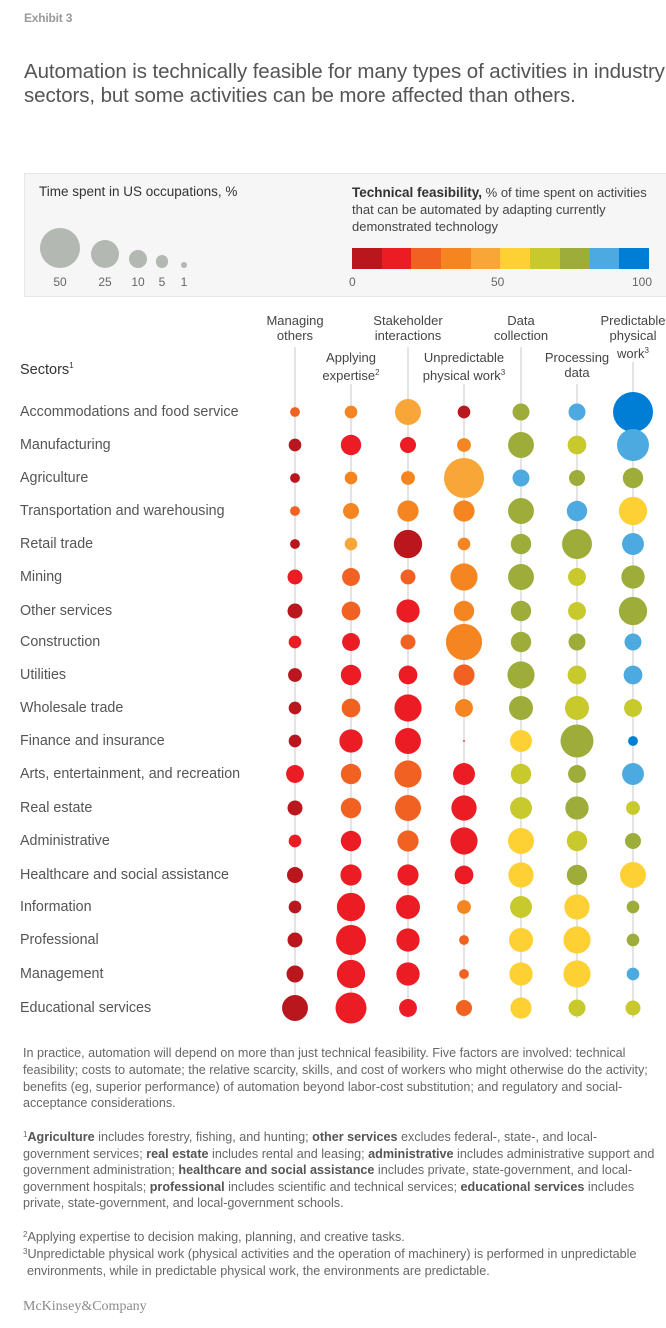 This screenshot has height=1328, width=666. What do you see at coordinates (60, 642) in the screenshot?
I see `sector-label: Construction` at bounding box center [60, 642].